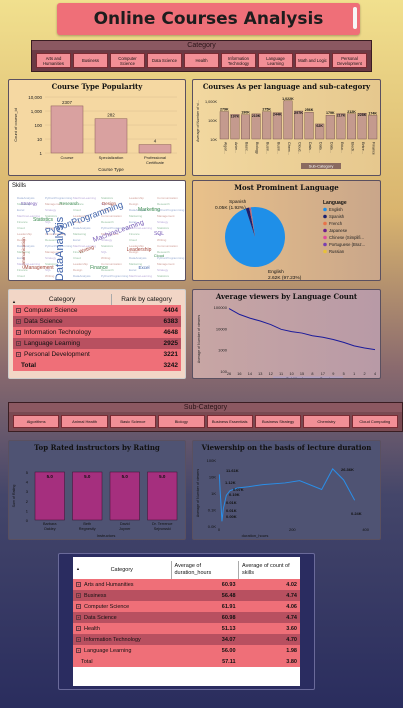  I want to click on x-axis-label: Sub-Category, so click(321, 166).